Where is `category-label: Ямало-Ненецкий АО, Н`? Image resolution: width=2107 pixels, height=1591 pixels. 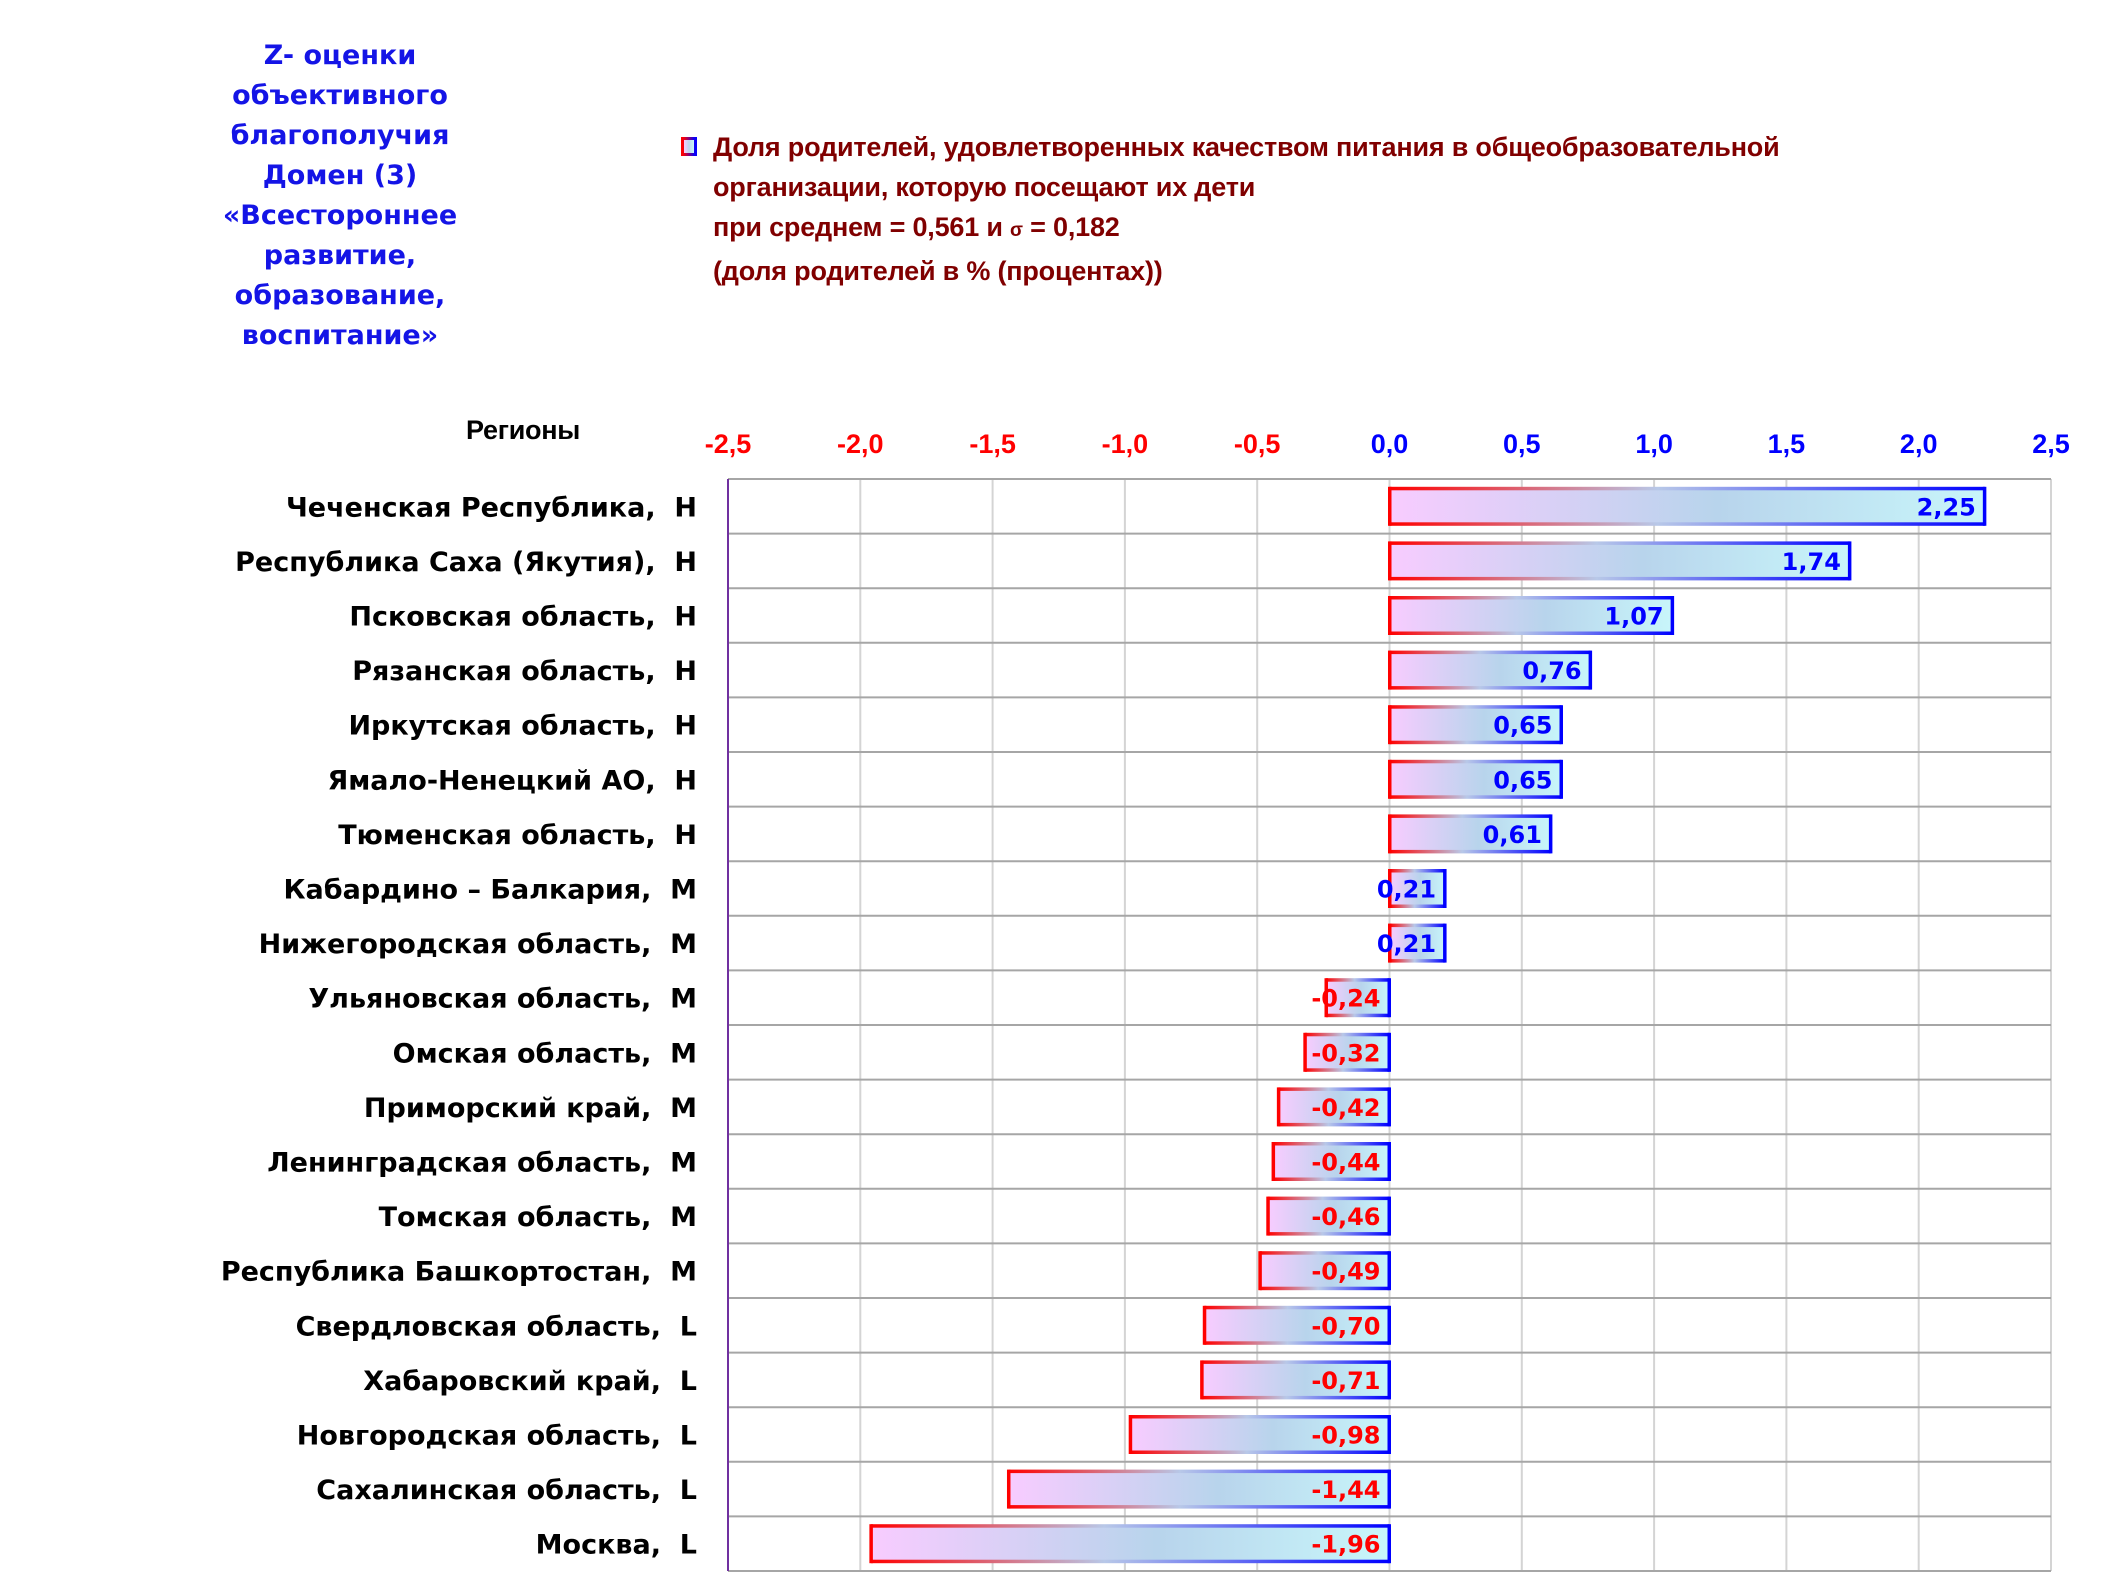 category-label: Ямало-Ненецкий АО, Н is located at coordinates (512, 780).